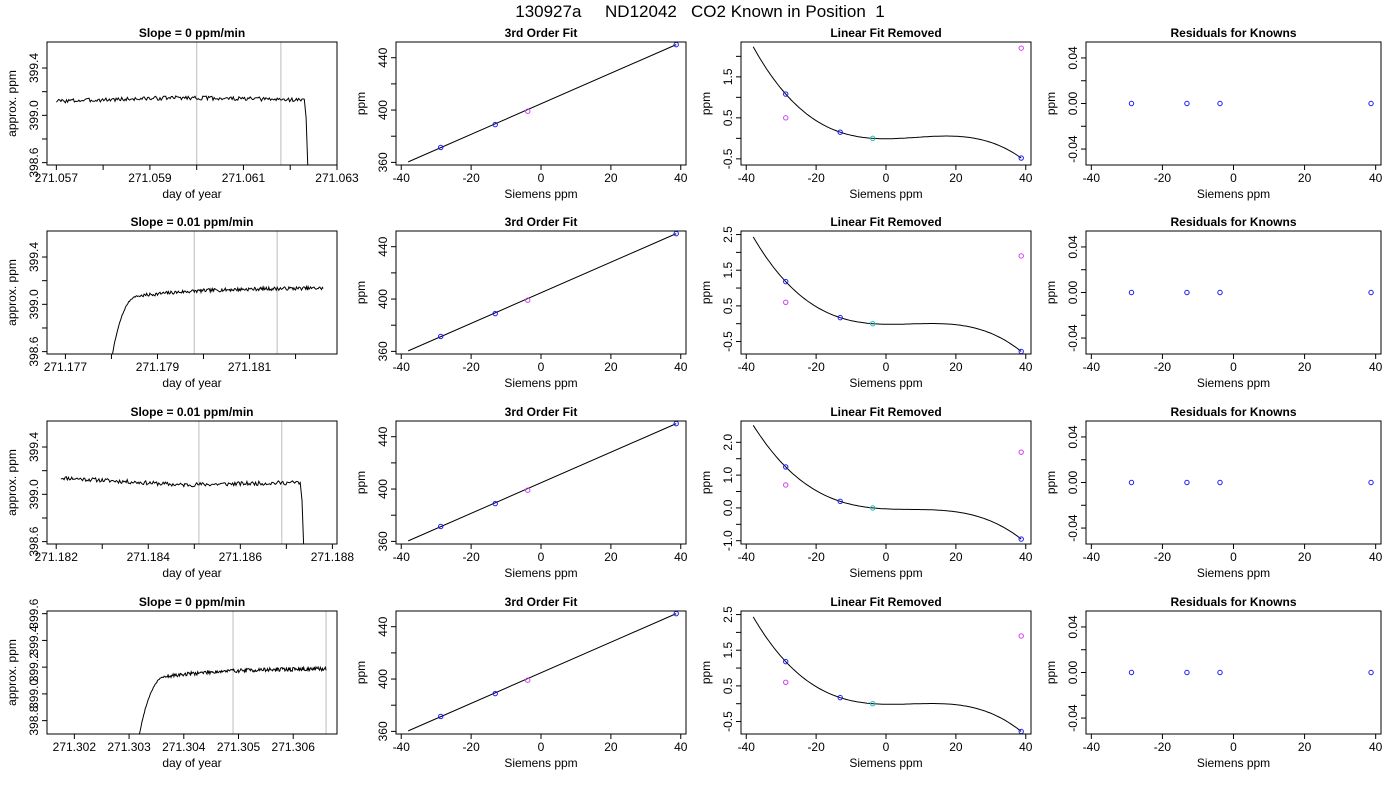  Describe the element at coordinates (728, 442) in the screenshot. I see `y-tick-label: 2.0` at that location.